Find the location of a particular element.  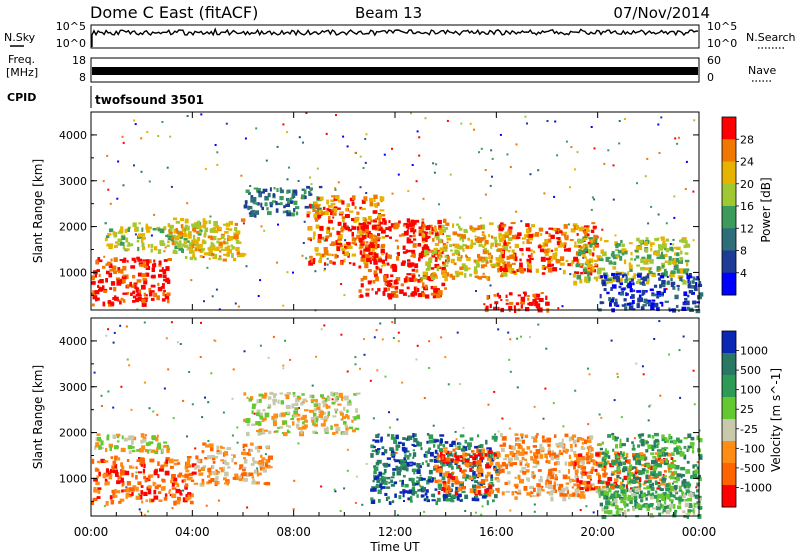

freq-left-tick-top: 18 is located at coordinates (79, 60).